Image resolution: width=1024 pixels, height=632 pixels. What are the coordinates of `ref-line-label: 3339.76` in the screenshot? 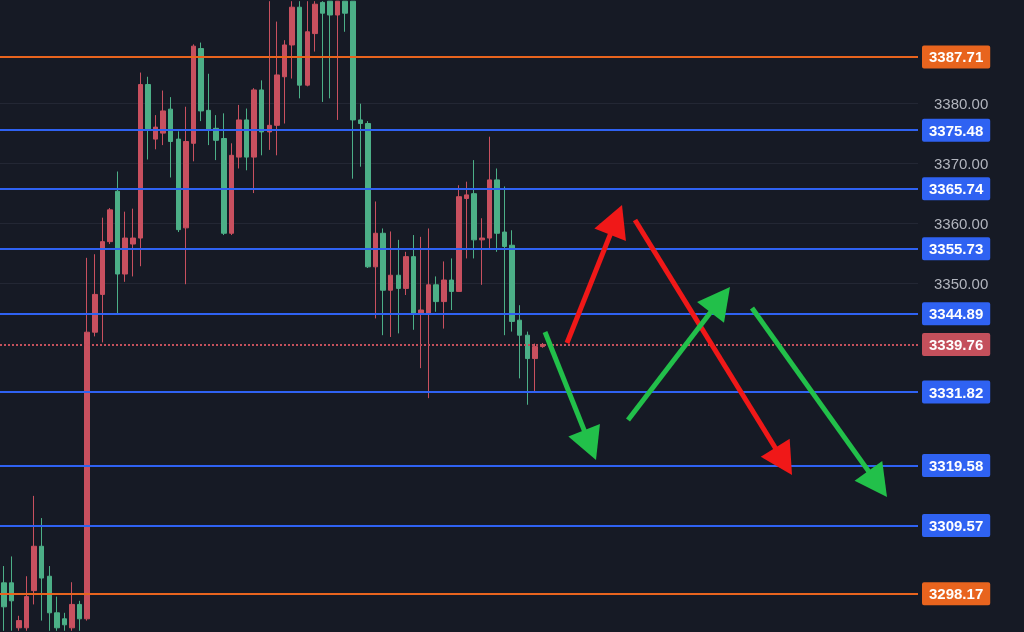 It's located at (956, 344).